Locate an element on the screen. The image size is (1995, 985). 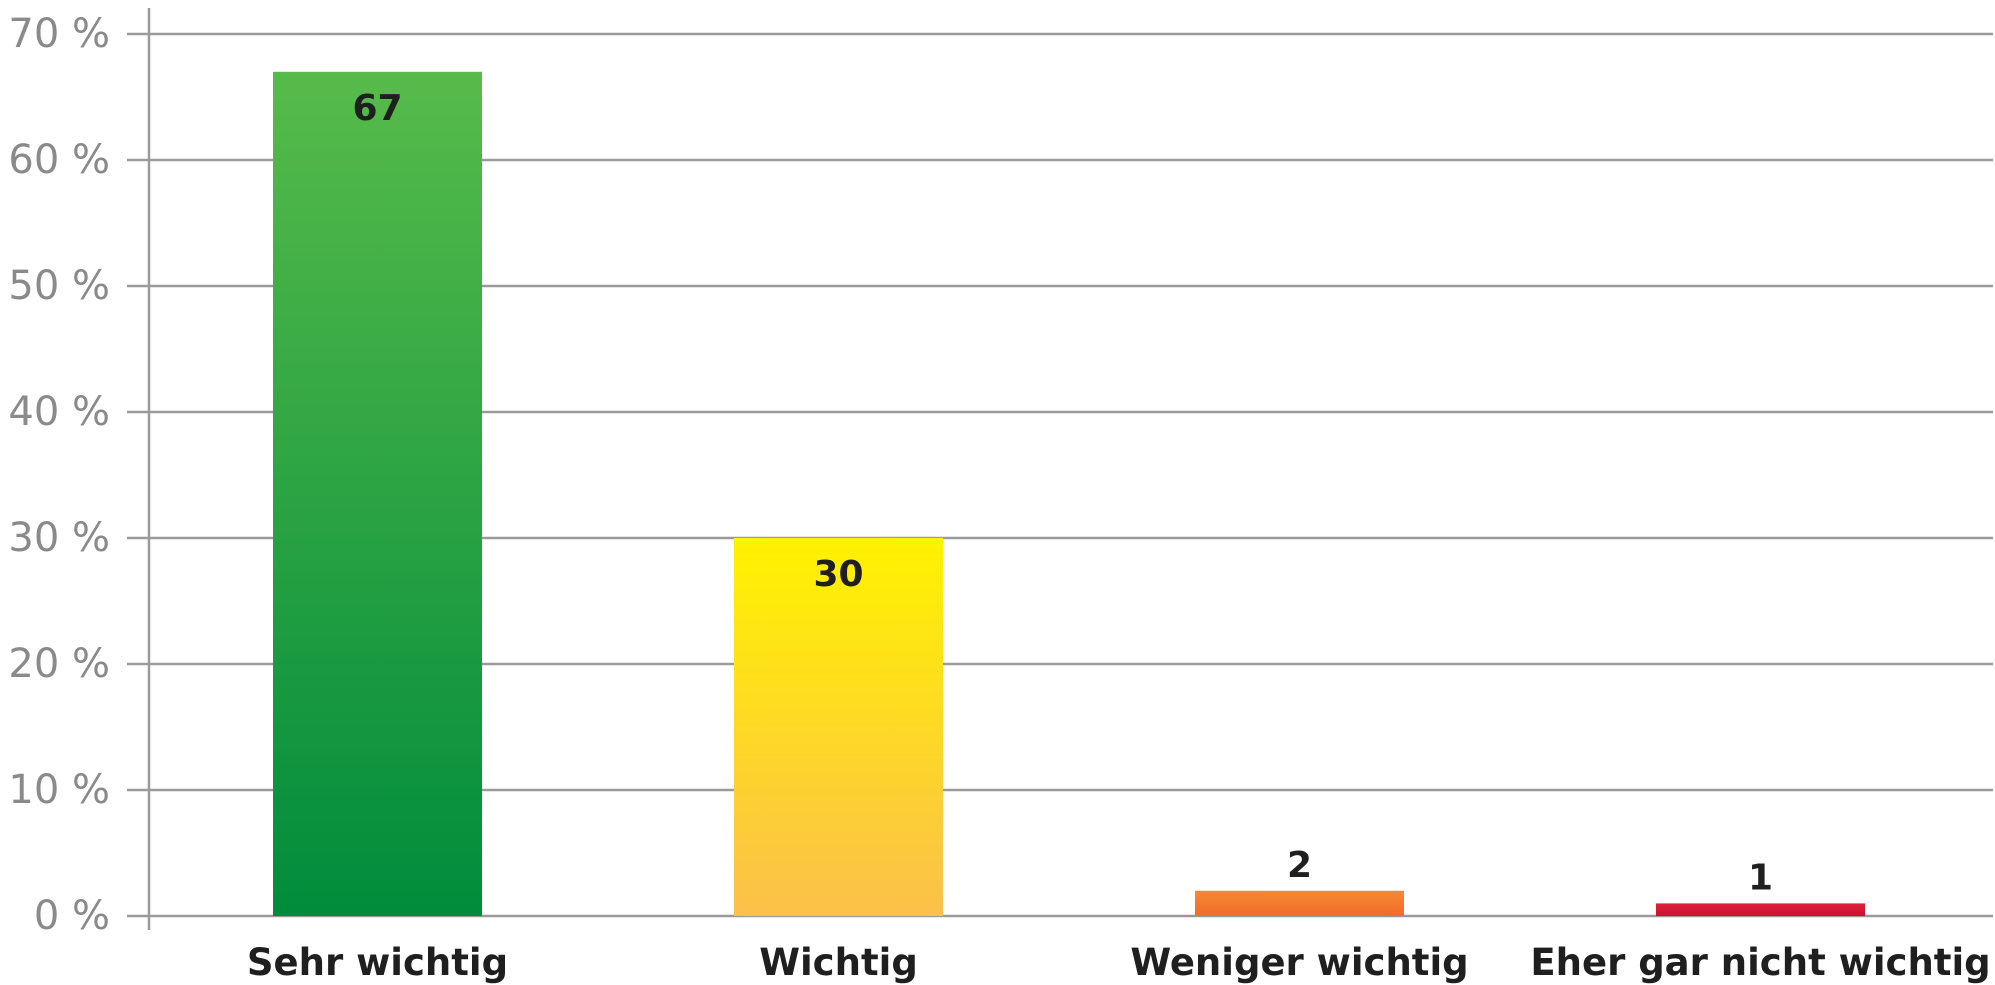
y-tick-label: 60 % is located at coordinates (59, 160).